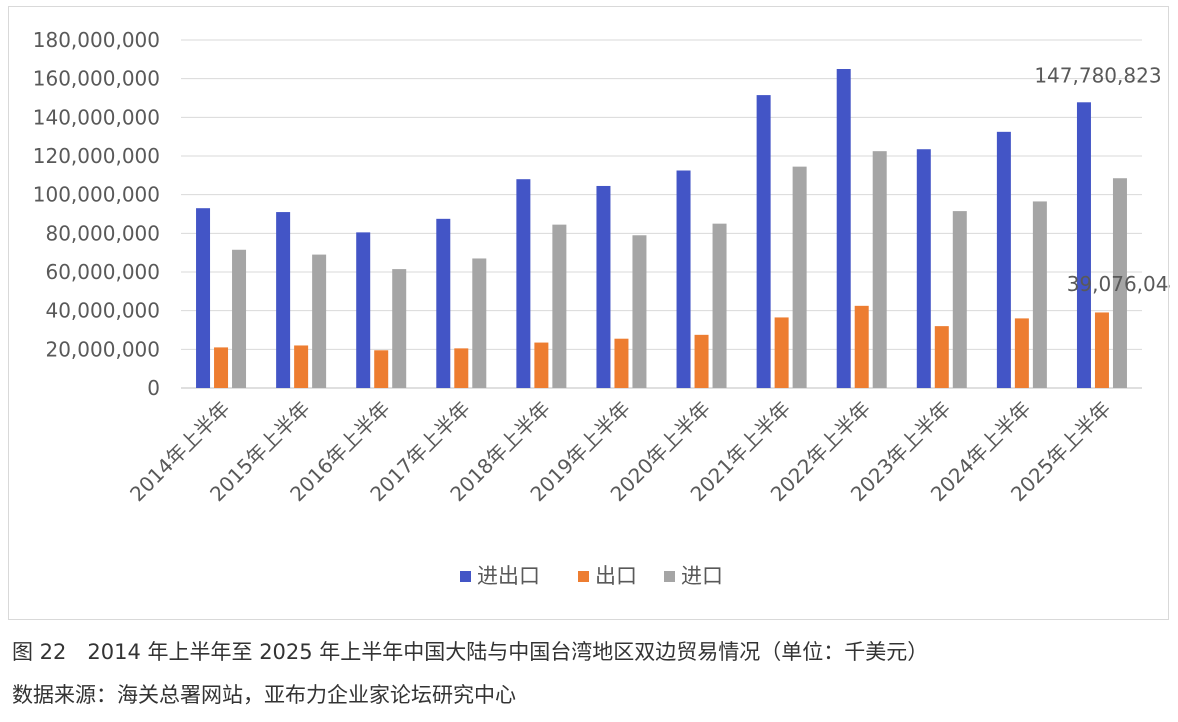 The width and height of the screenshot is (1178, 722). I want to click on bar-进口-2024年上半年, so click(1039, 294).